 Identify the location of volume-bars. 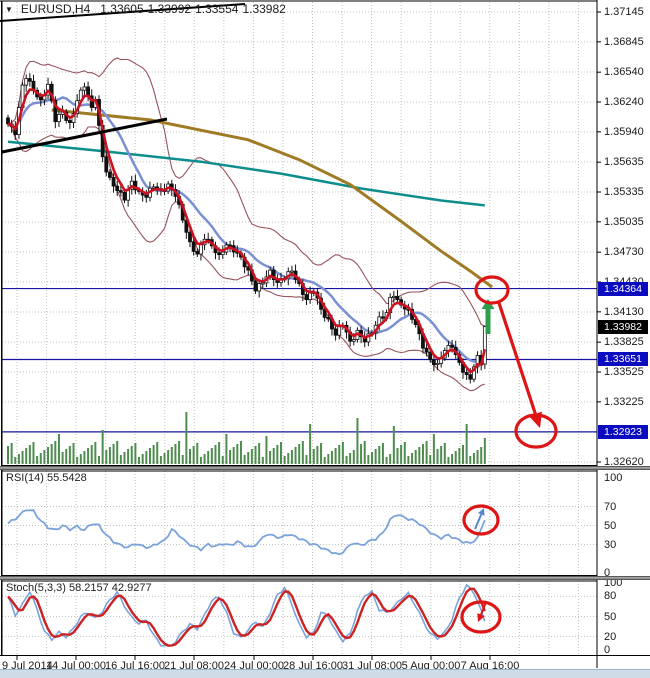
(246, 438).